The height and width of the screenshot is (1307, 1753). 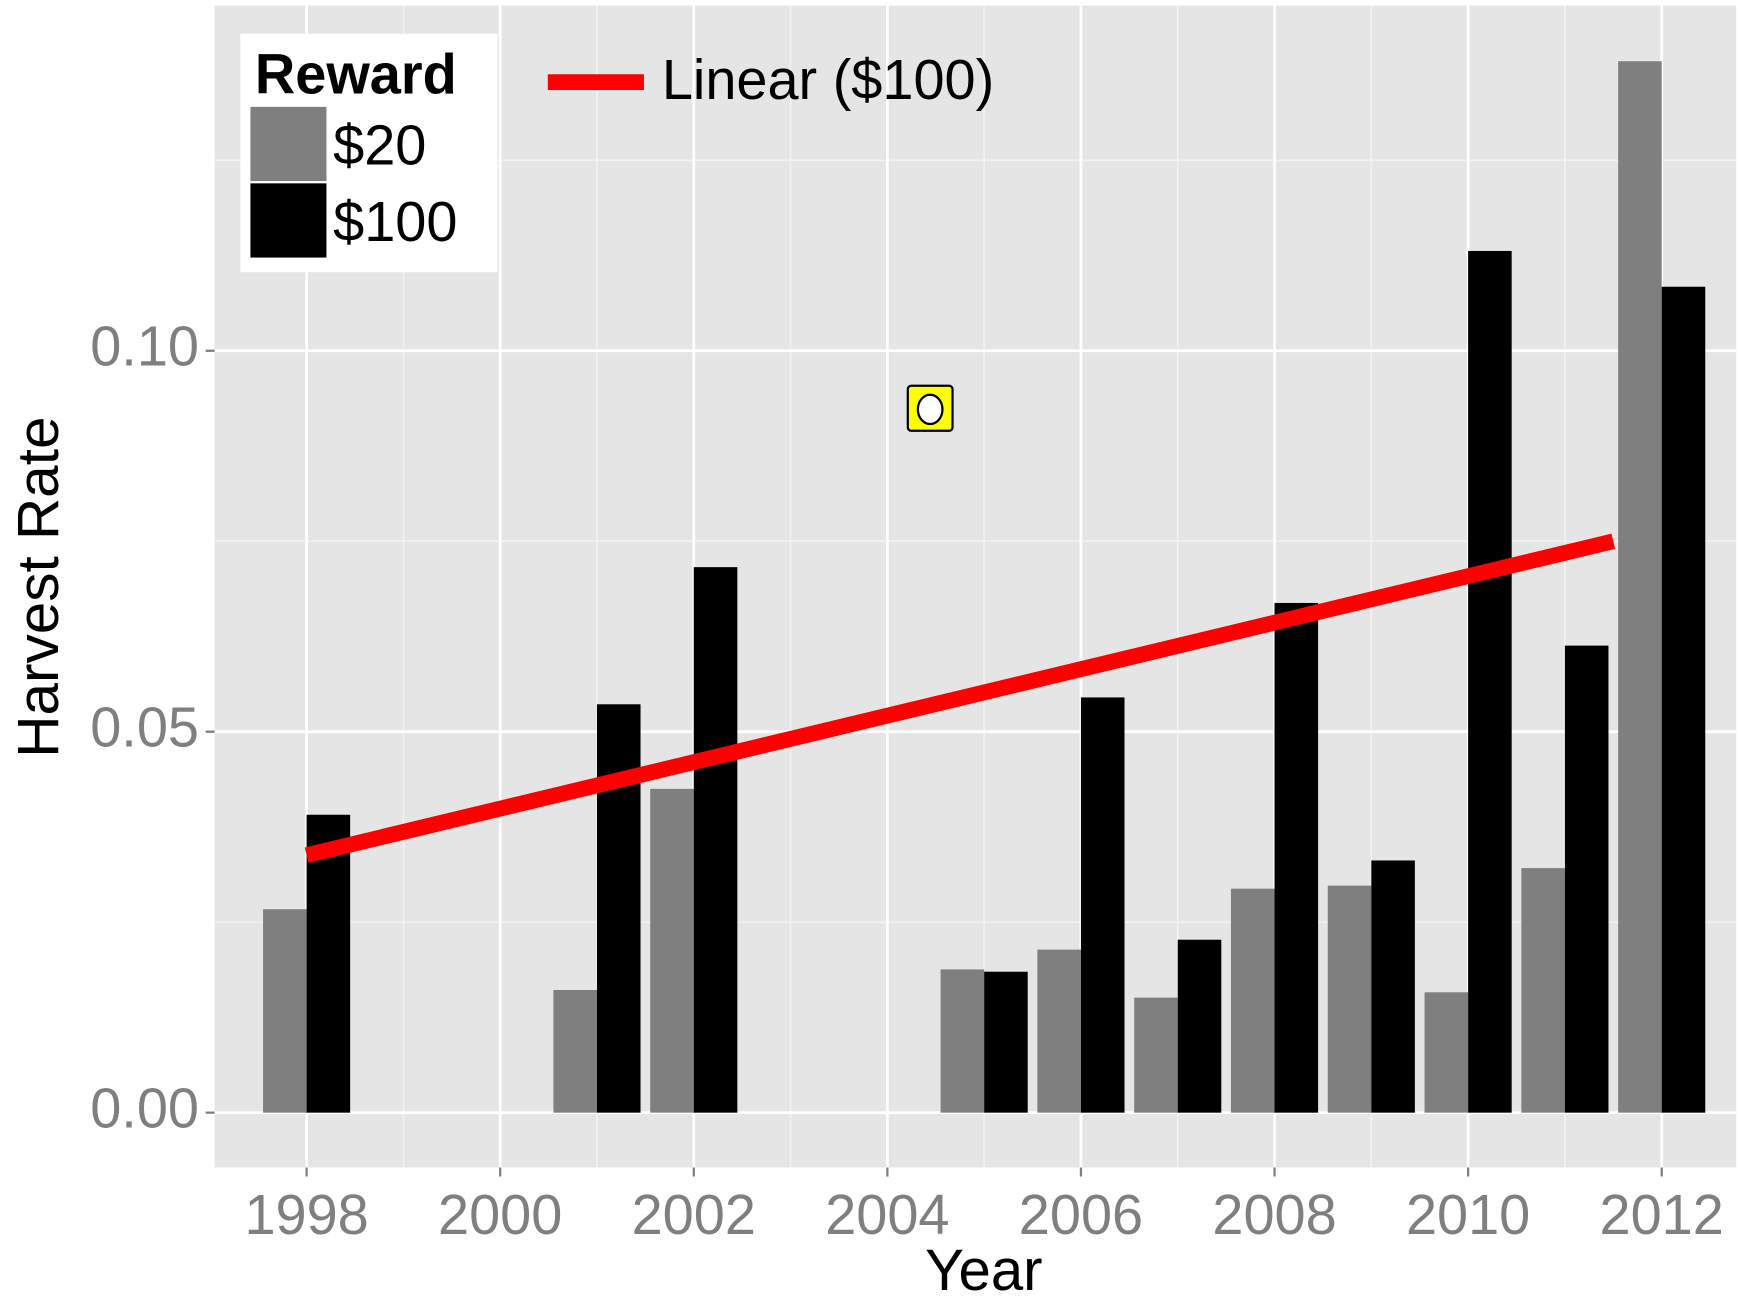 I want to click on y-axis-title: Harvest Rate, so click(x=38, y=587).